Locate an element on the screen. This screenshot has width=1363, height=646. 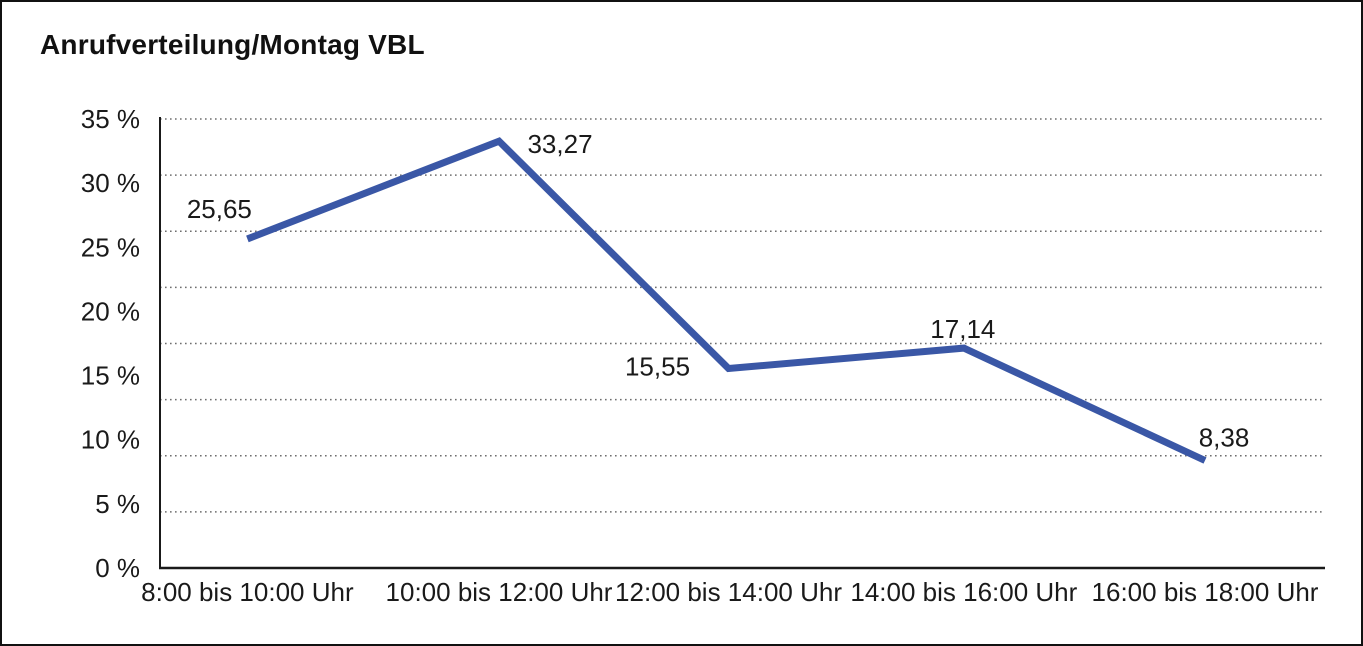
data-point-label: 8,38 is located at coordinates (1224, 437).